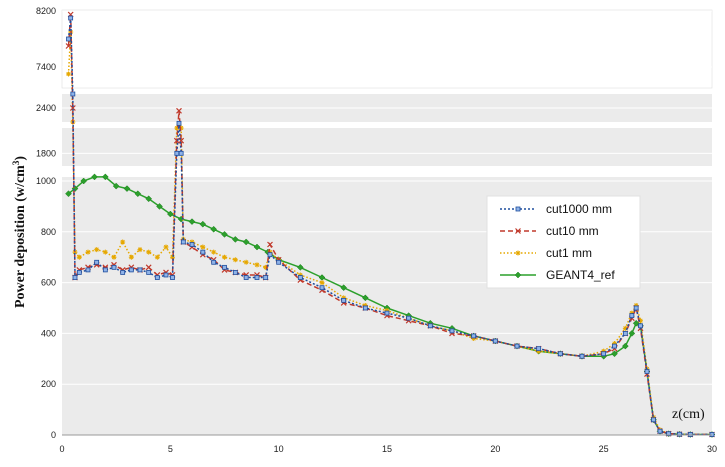  Describe the element at coordinates (48, 384) in the screenshot. I see `y-tick-label: 200` at that location.